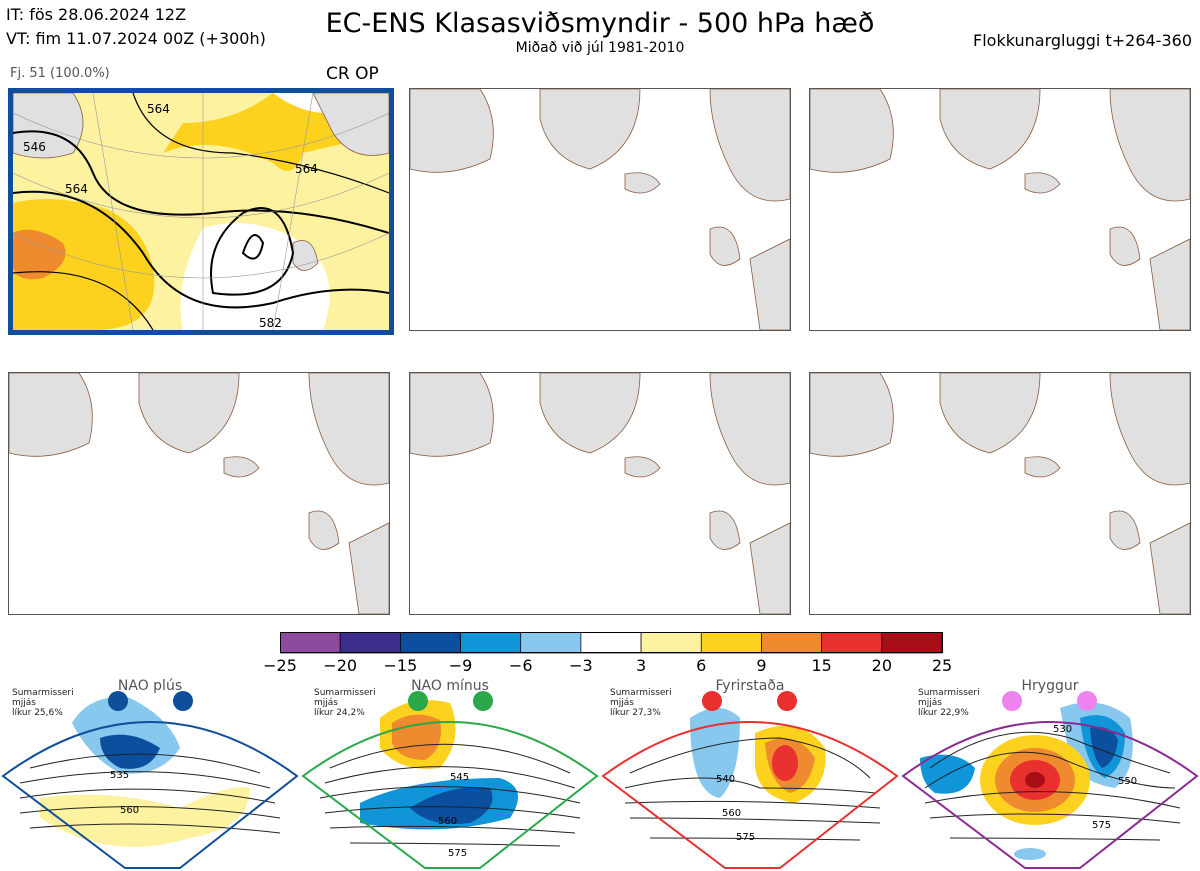 Image resolution: width=1200 pixels, height=871 pixels. I want to click on window-label: Flokkunargluggi t+264-360, so click(1082, 40).